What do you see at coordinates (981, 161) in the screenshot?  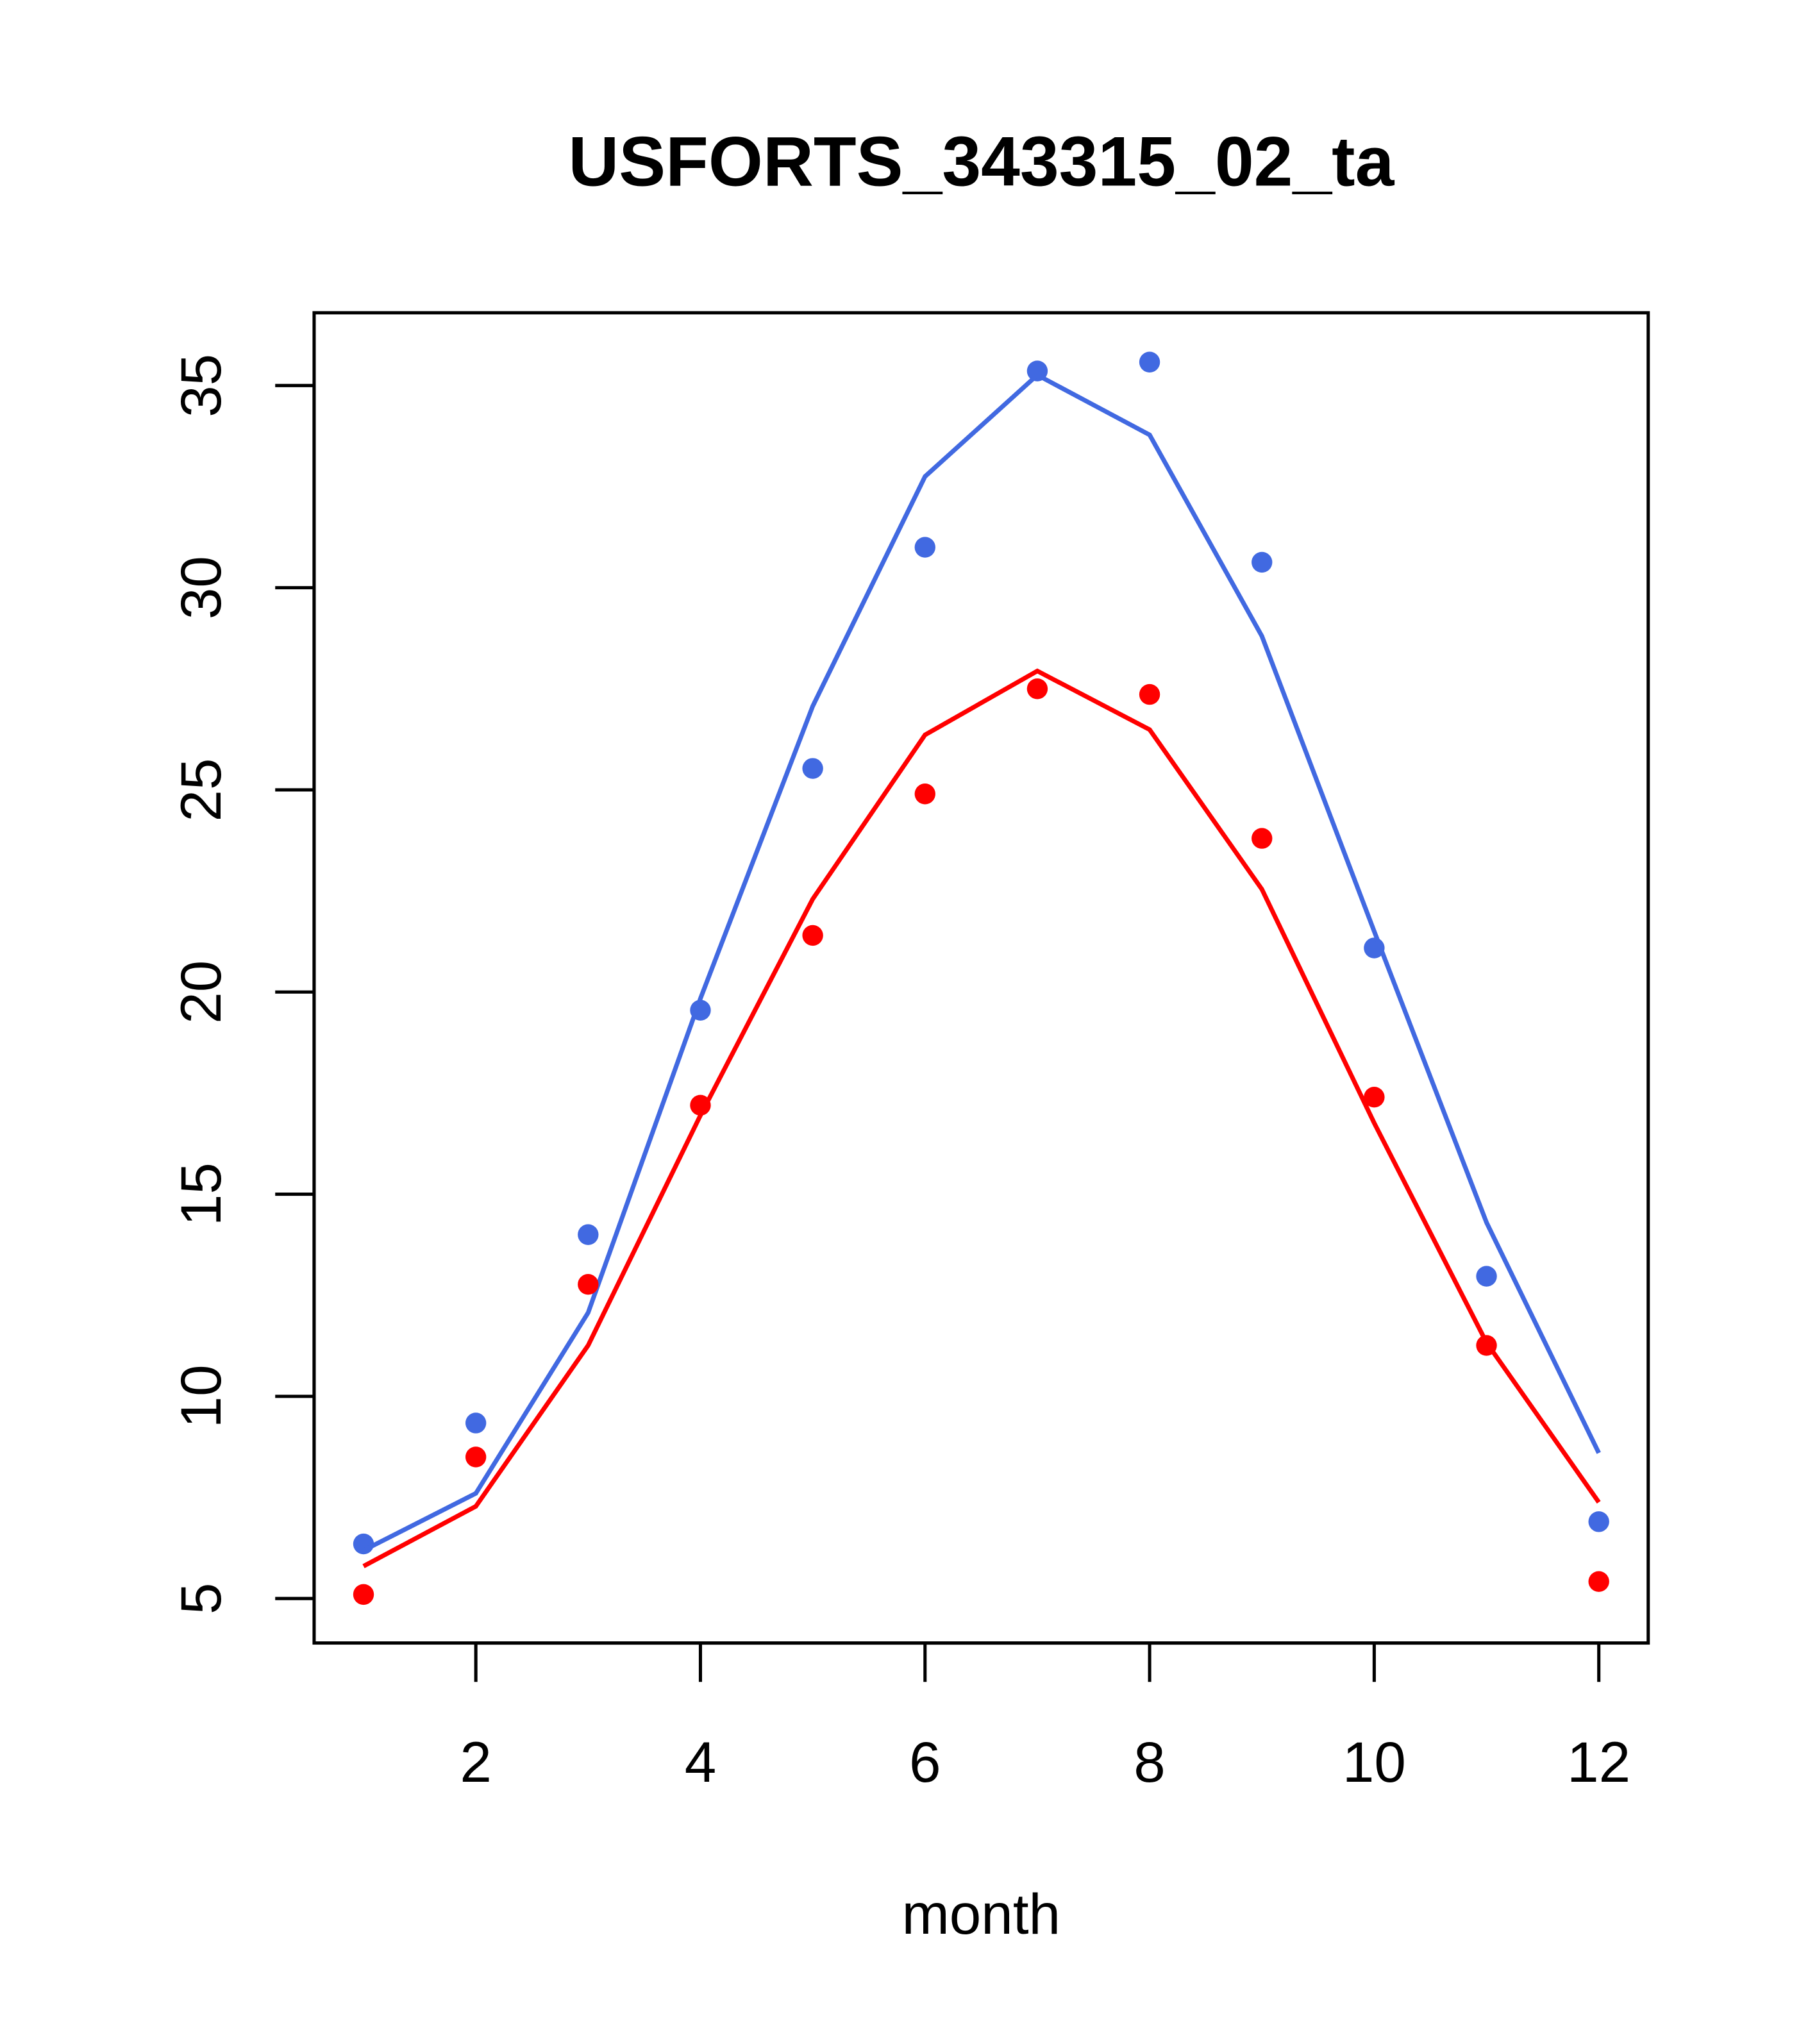 I see `chart-title: USFORTS_343315_02_ta` at bounding box center [981, 161].